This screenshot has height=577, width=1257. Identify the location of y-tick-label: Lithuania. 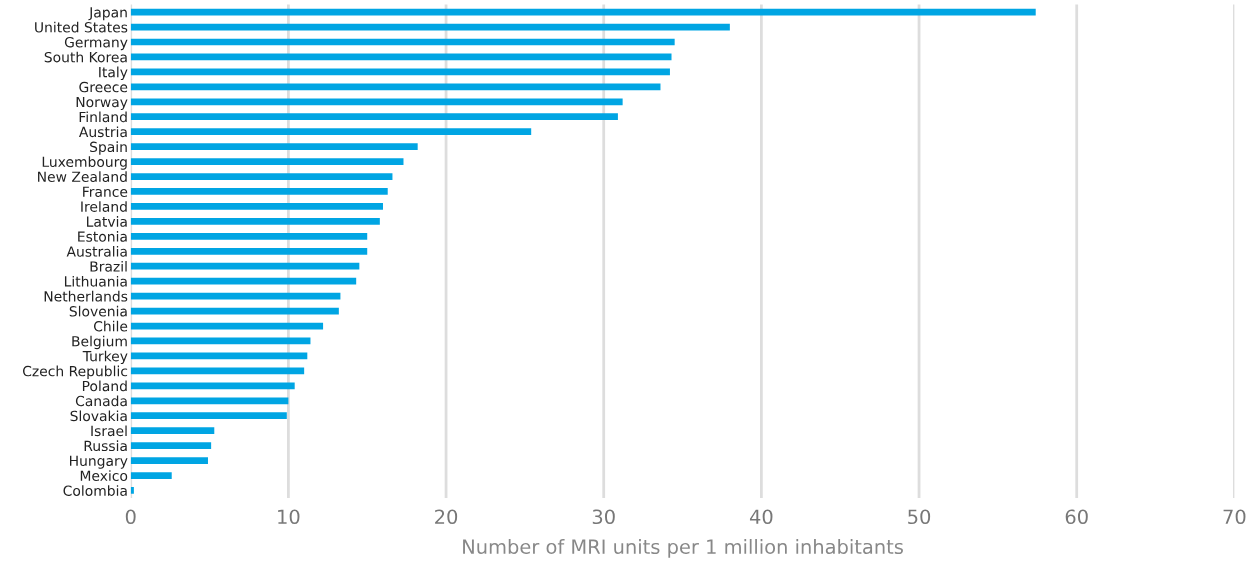
(95, 281).